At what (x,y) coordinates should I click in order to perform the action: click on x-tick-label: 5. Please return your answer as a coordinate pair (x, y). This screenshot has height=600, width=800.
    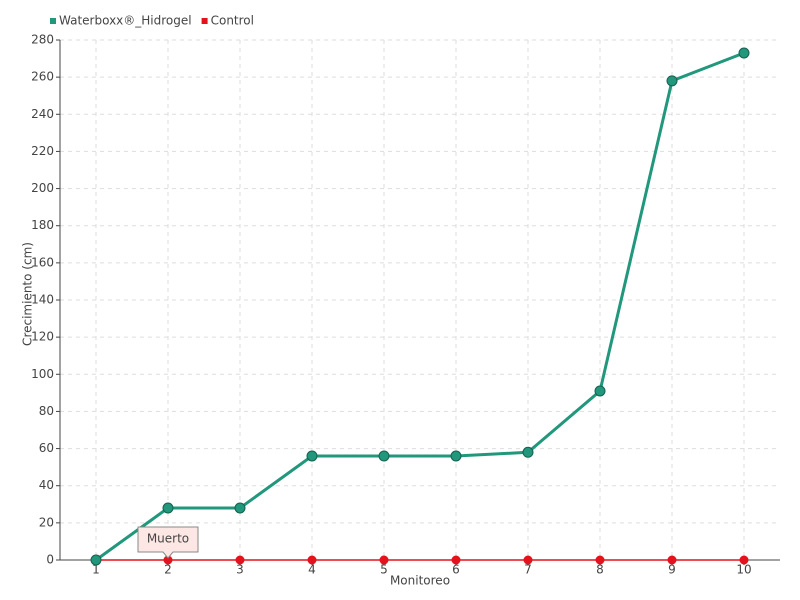
    Looking at the image, I should click on (384, 570).